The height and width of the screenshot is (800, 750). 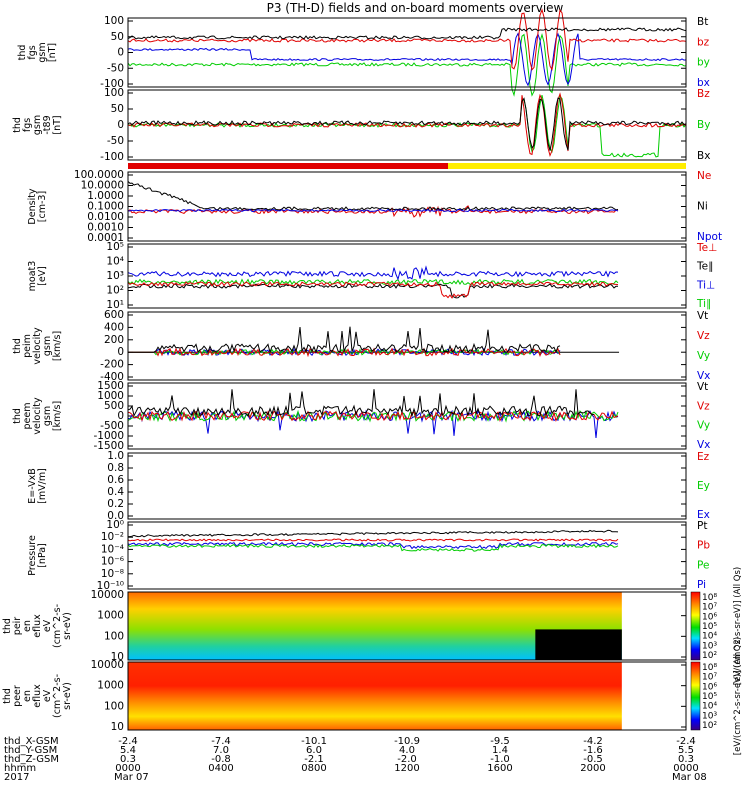 I want to click on ytick-label: 0.8, so click(x=115, y=468).